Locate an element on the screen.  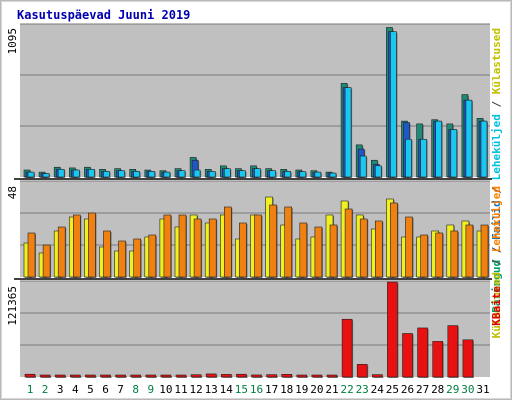
day-label: 18 is located at coordinates (286, 389).